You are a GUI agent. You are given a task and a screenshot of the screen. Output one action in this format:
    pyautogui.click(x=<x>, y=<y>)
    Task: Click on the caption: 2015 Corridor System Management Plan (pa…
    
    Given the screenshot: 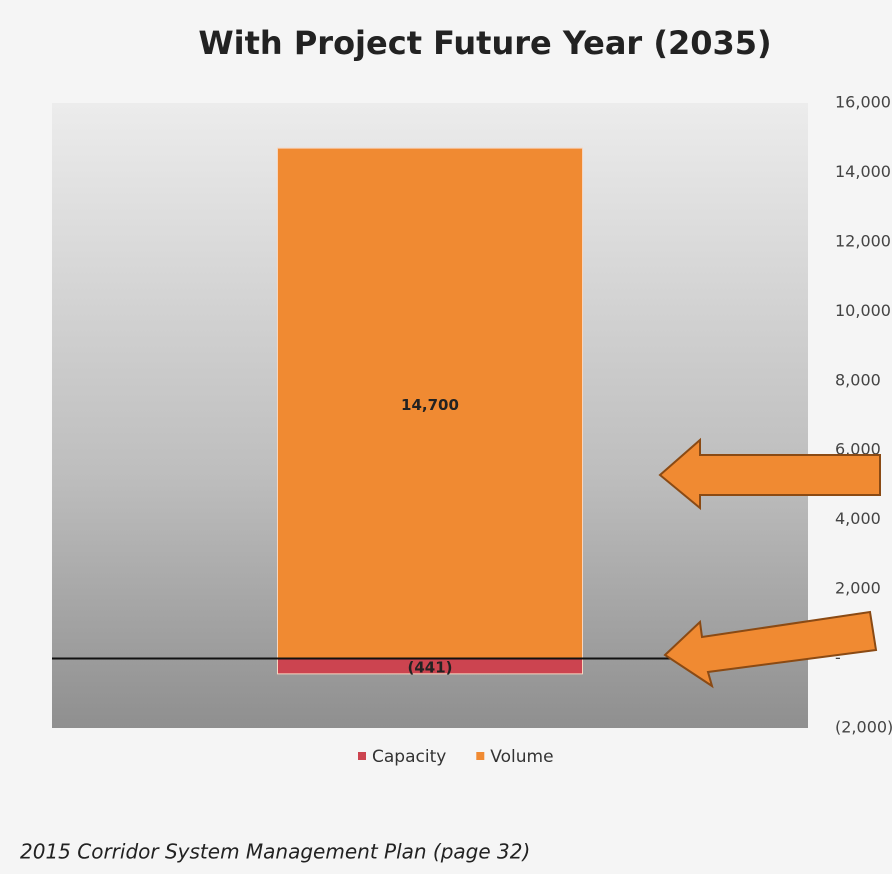 What is the action you would take?
    pyautogui.click(x=275, y=852)
    